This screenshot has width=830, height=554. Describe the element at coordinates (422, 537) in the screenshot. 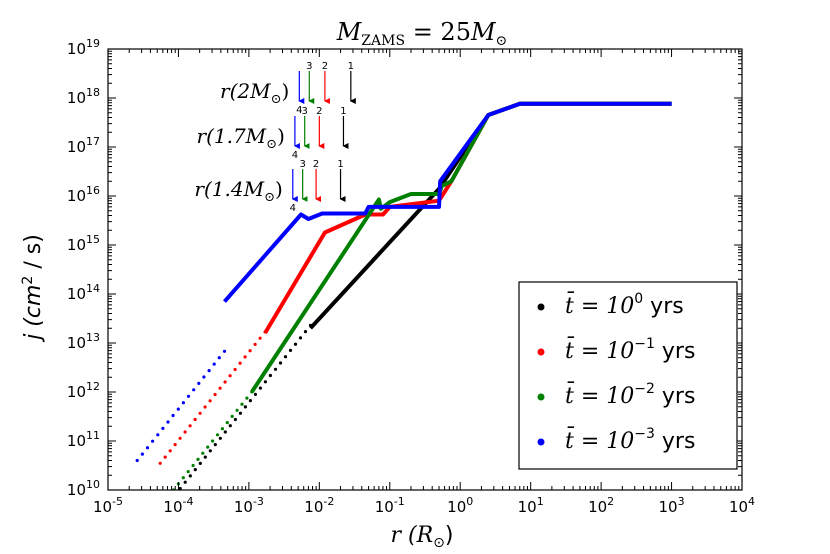

I see `x-axis-label: r (R⊙)` at that location.